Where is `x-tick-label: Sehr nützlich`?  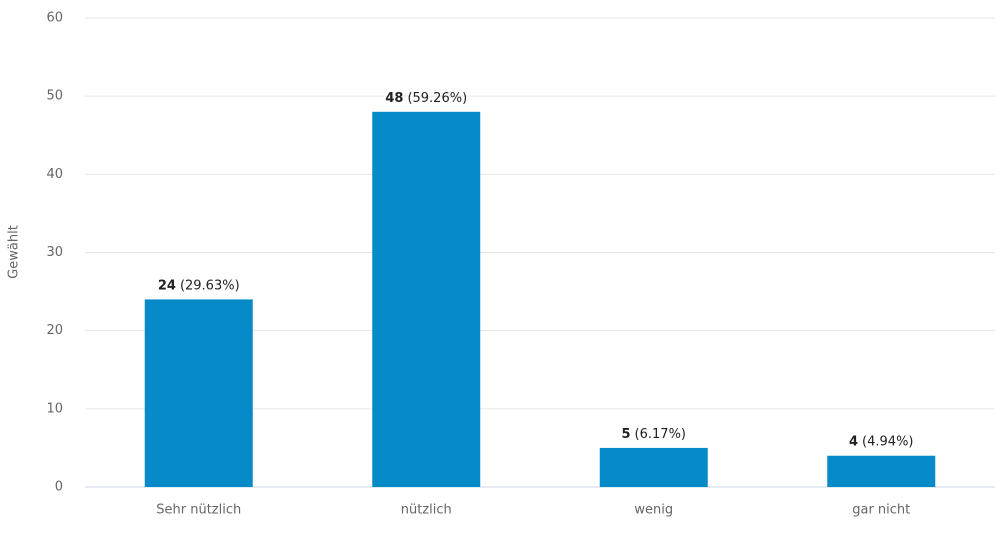
x-tick-label: Sehr nützlich is located at coordinates (198, 510).